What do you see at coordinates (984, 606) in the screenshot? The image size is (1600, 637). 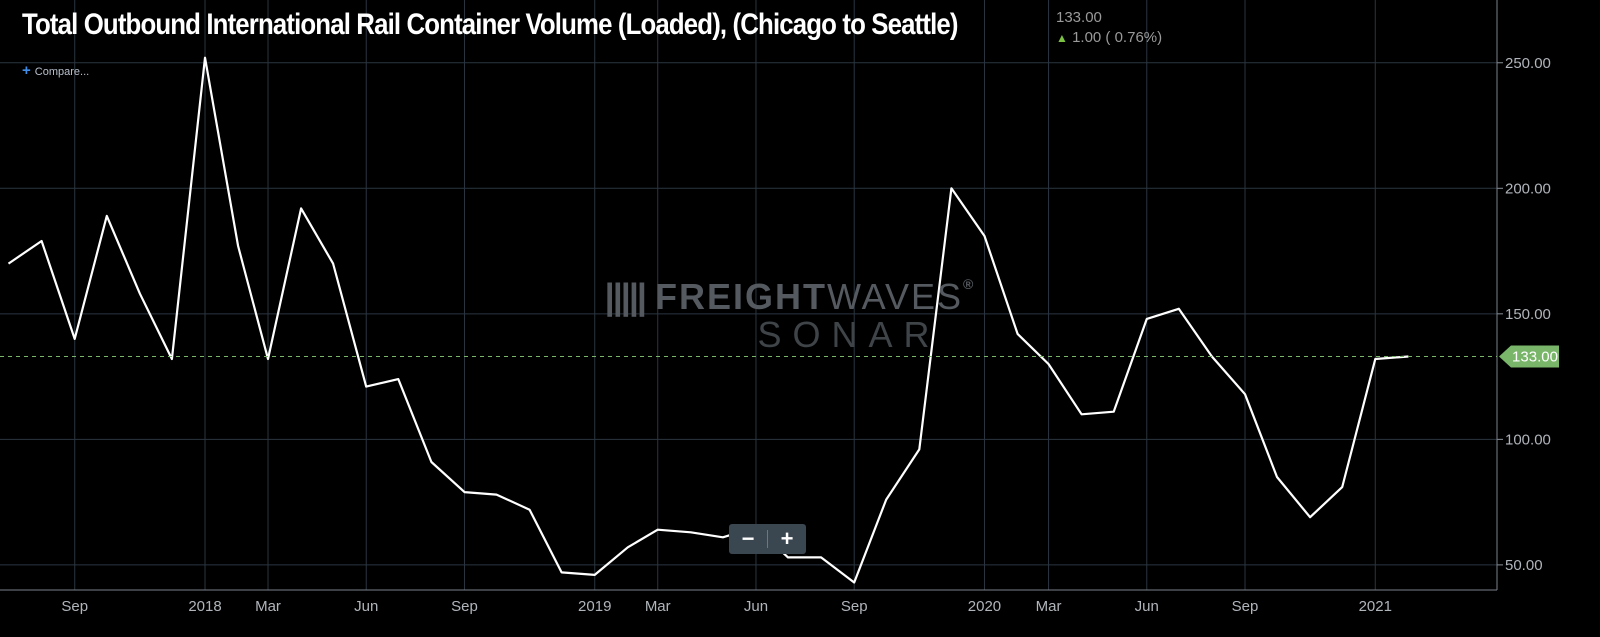 I see `x-tick-label: 2020` at bounding box center [984, 606].